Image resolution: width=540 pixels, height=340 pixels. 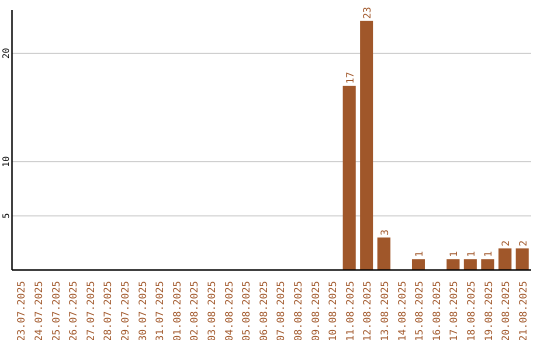 I want to click on x-tick-label: 19.08.2025, so click(x=489, y=310).